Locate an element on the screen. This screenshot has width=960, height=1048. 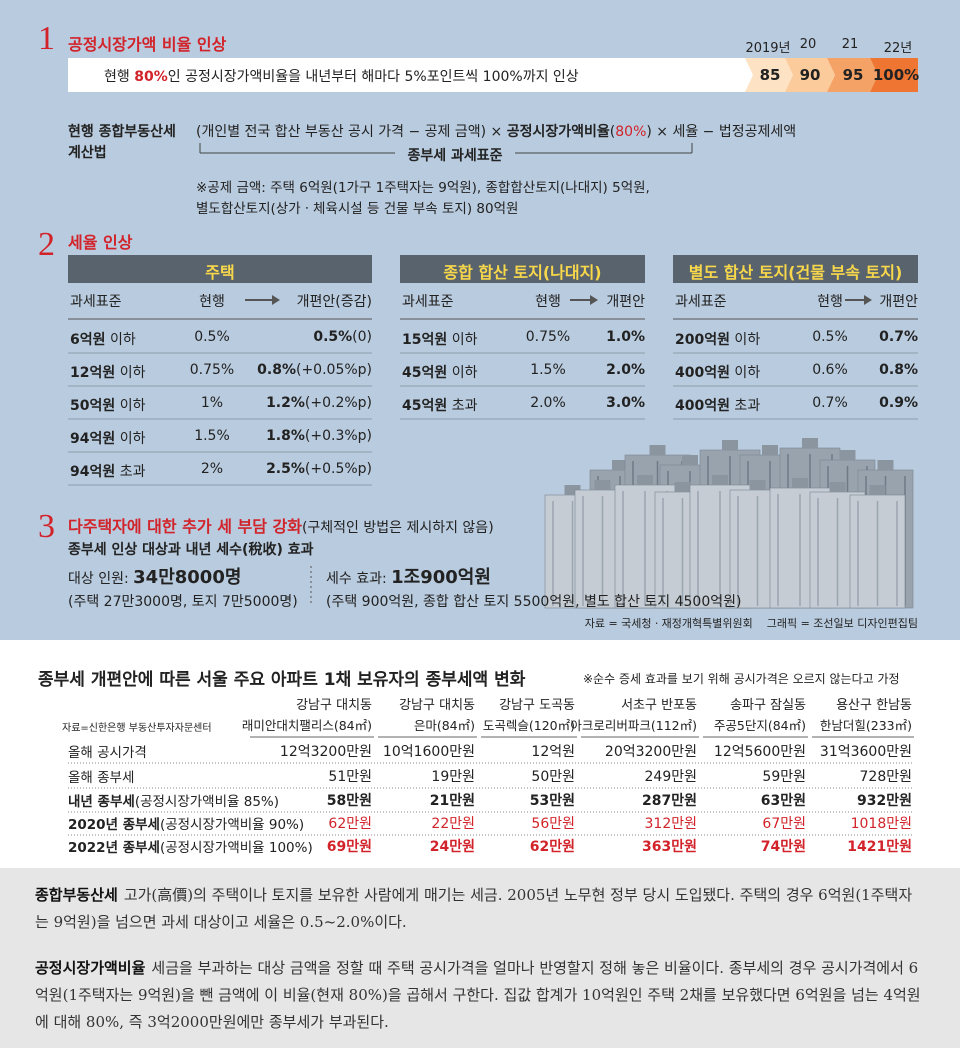
tax-base-range: 이하 is located at coordinates (120, 340).